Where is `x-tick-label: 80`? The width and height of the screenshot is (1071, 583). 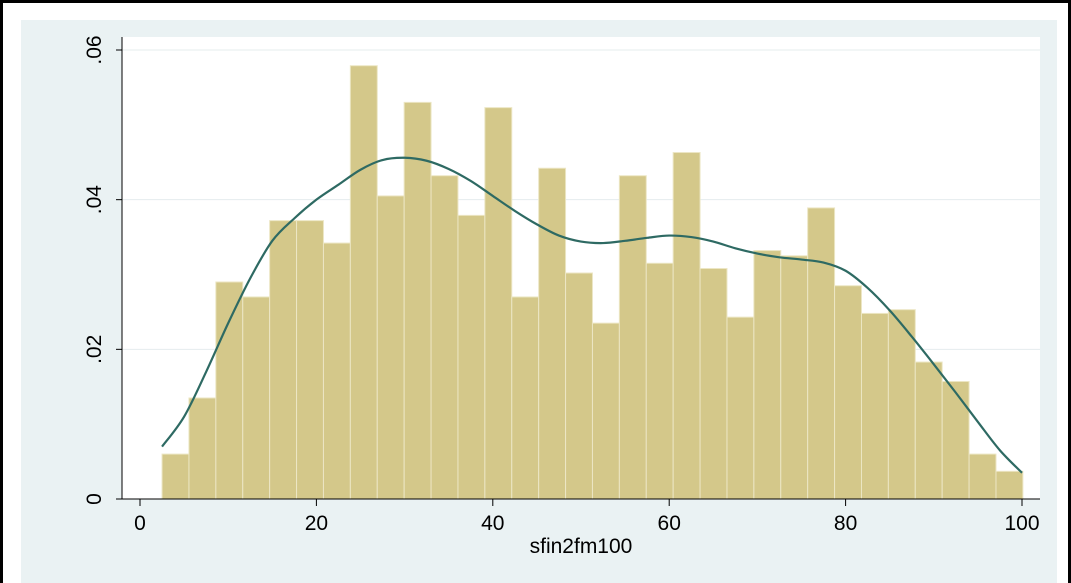 x-tick-label: 80 is located at coordinates (845, 523).